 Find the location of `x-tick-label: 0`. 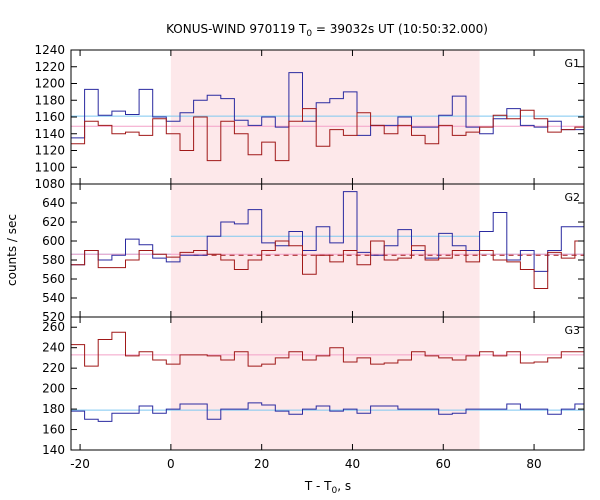

x-tick-label: 0 is located at coordinates (171, 464).